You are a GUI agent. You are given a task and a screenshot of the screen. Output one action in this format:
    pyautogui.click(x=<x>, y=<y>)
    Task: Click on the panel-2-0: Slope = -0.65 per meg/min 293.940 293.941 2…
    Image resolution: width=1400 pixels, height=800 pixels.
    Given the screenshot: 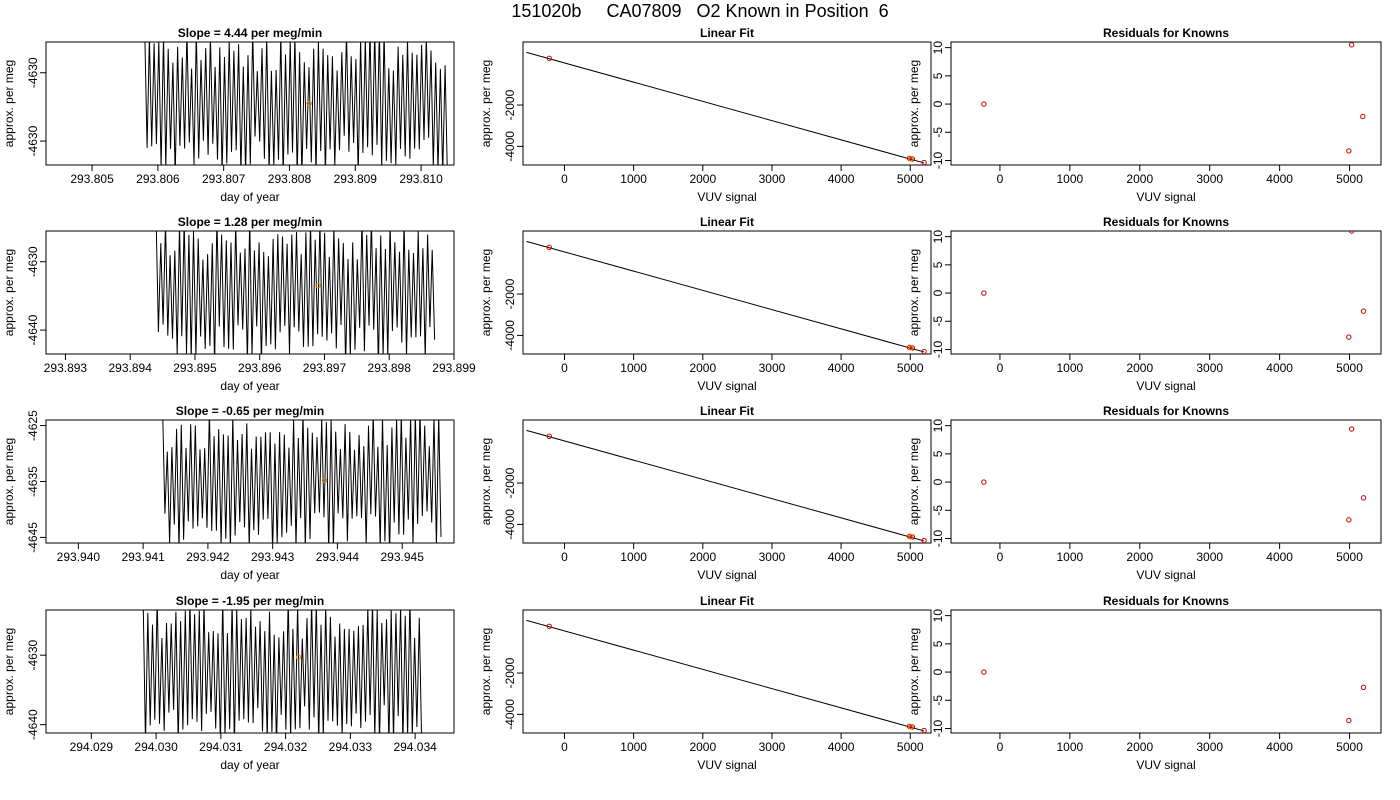 What is the action you would take?
    pyautogui.click(x=228, y=493)
    